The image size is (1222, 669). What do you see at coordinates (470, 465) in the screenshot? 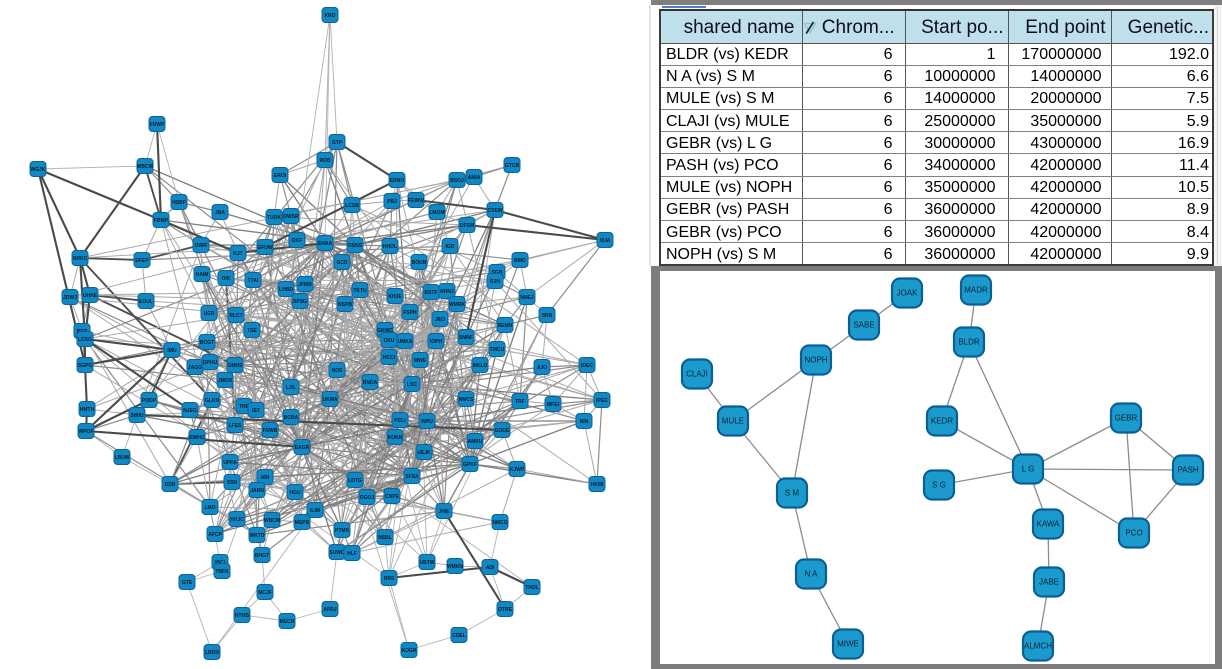
I see `svg-text: GPKF` at bounding box center [470, 465].